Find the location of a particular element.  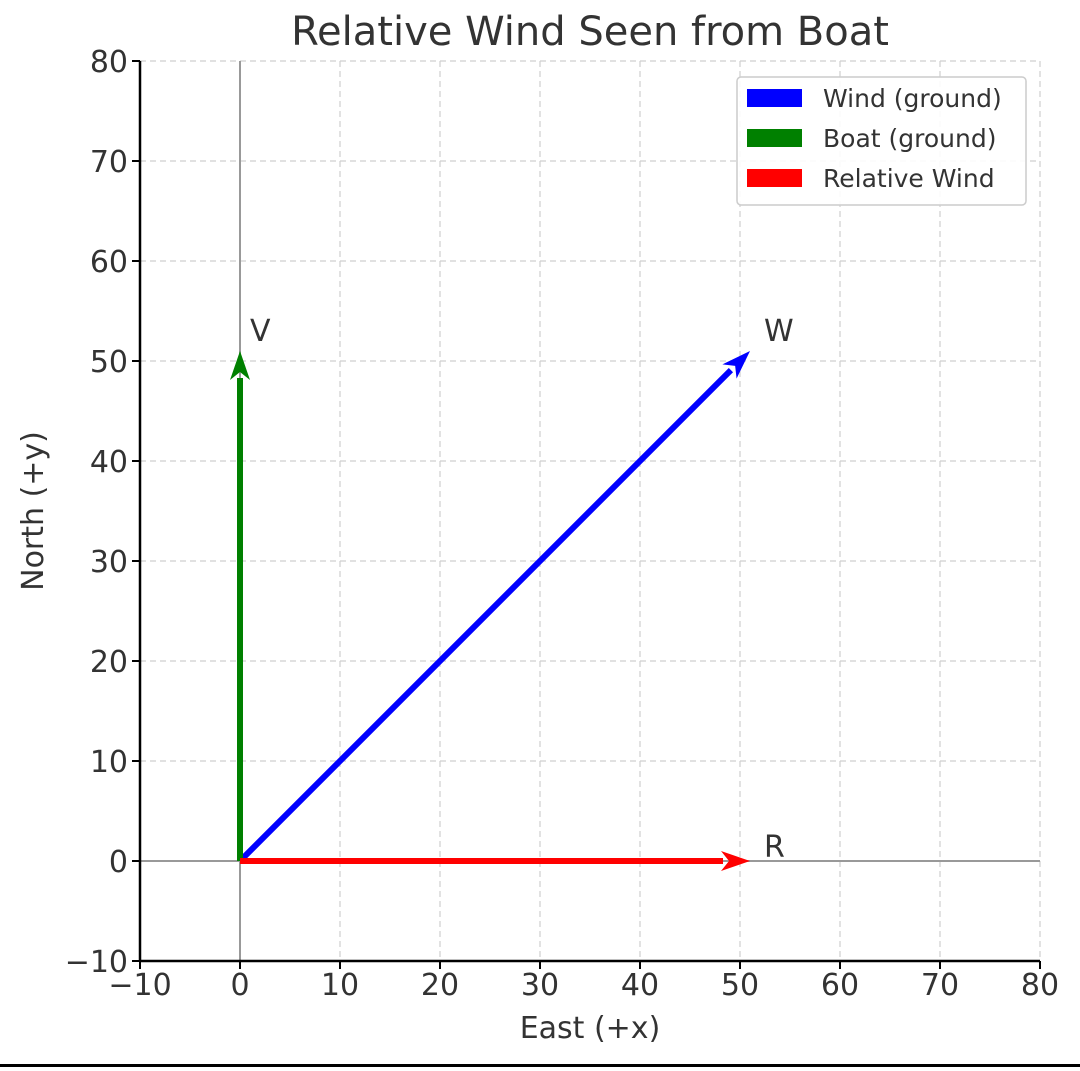

x-tick-label: 50 is located at coordinates (740, 985).